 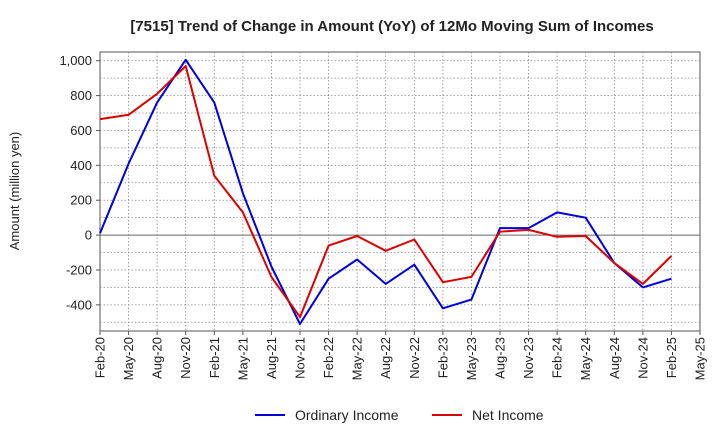 What do you see at coordinates (328, 357) in the screenshot?
I see `x-tick-label: Feb-22` at bounding box center [328, 357].